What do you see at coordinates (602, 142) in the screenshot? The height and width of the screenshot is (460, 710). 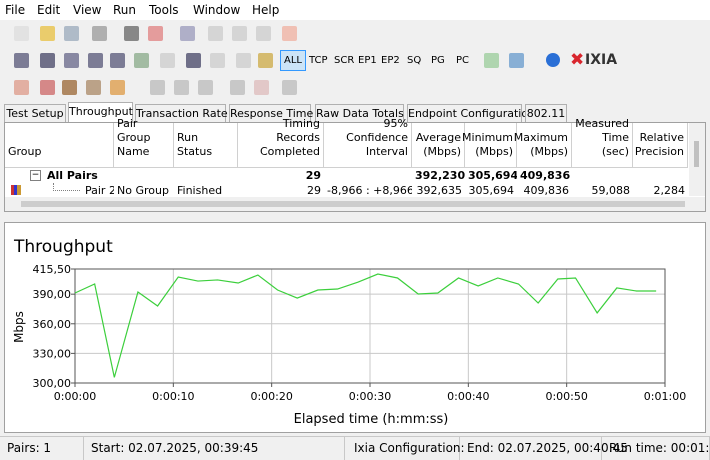 I see `column-header: Measured Time (sec)` at bounding box center [602, 142].